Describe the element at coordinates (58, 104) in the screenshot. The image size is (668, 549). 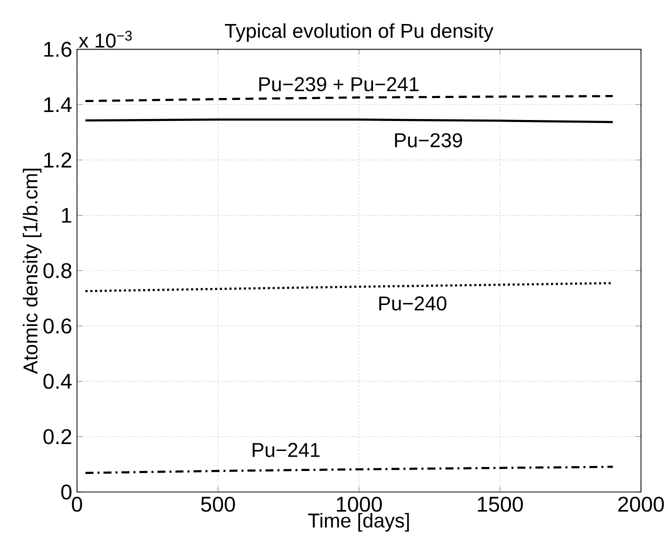
I see `y-tick-label: 1.4` at that location.